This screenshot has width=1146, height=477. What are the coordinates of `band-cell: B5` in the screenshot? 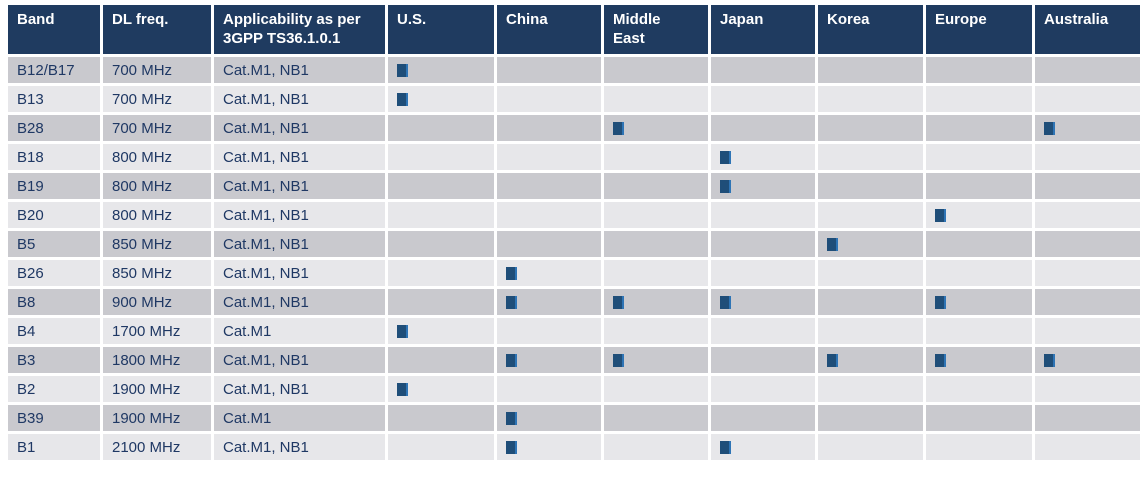 It's located at (54, 244).